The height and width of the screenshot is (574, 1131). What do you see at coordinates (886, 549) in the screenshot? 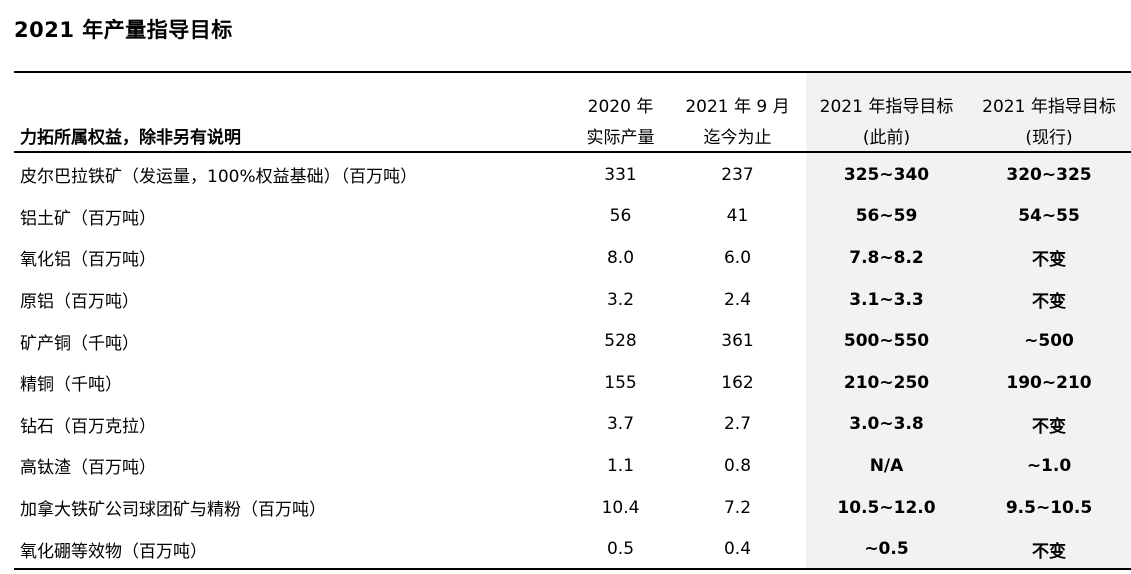
I see `cell-guidance-prev: ~0.5` at bounding box center [886, 549].